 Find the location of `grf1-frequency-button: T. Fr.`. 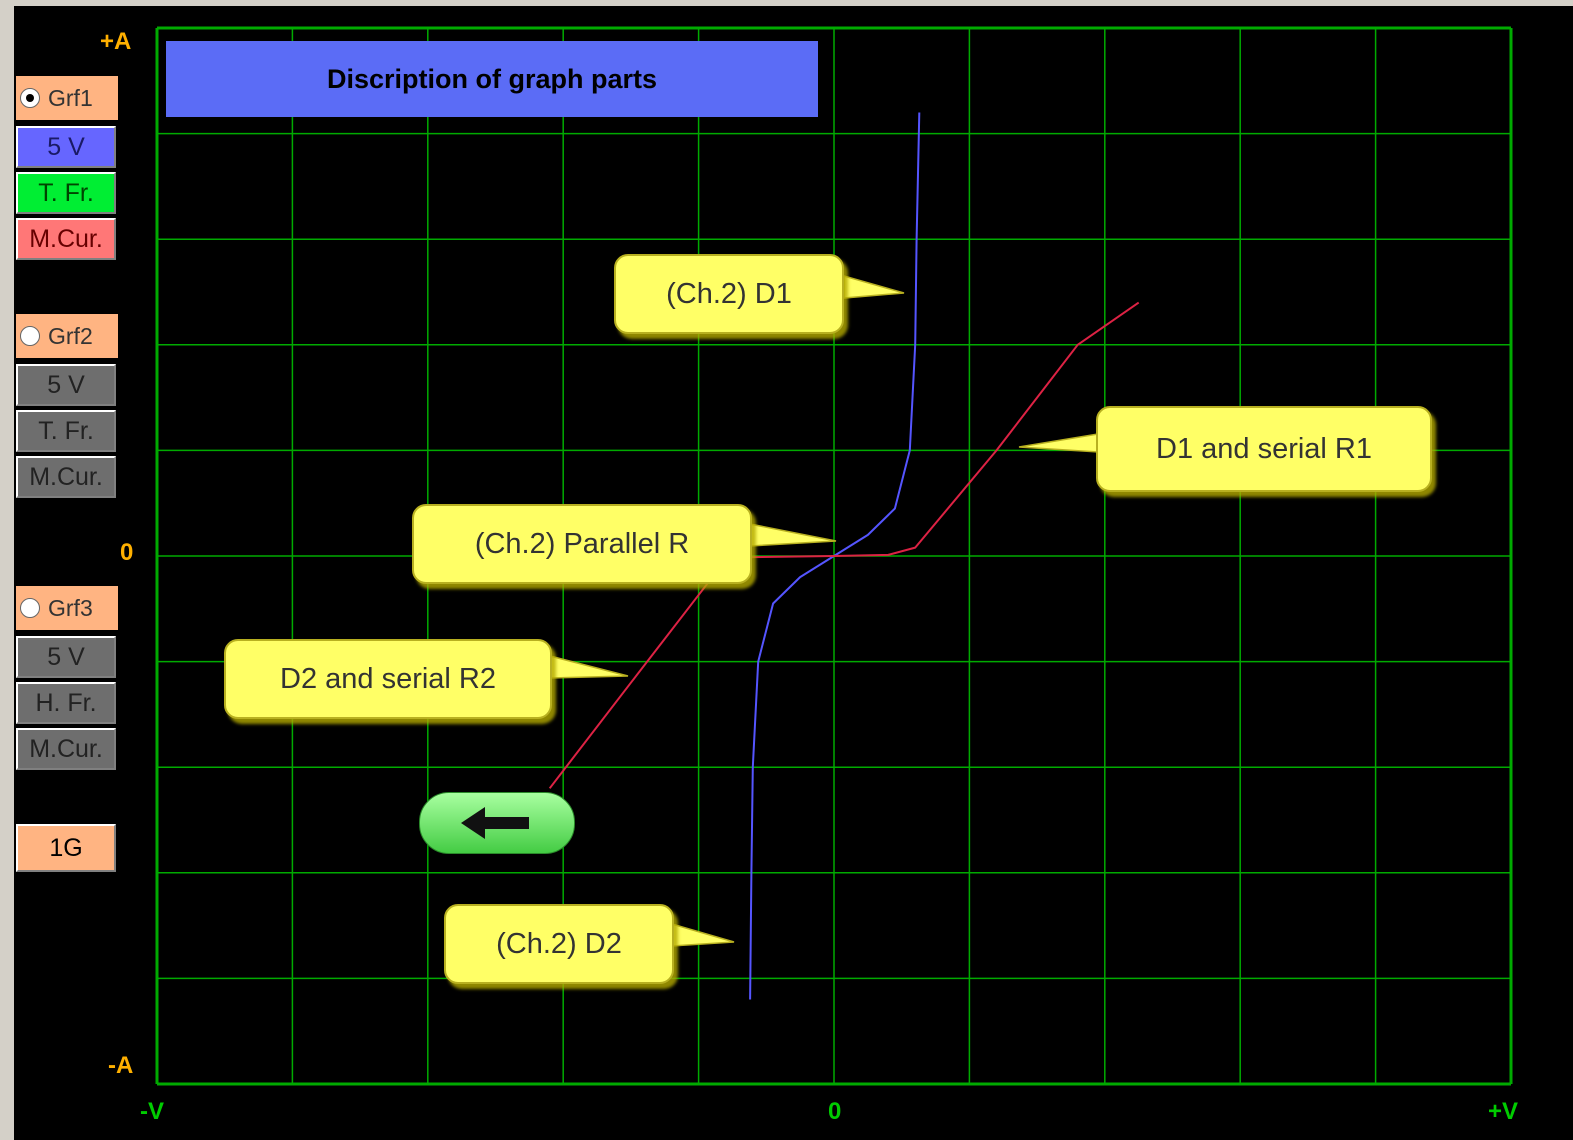

grf1-frequency-button: T. Fr. is located at coordinates (66, 193).